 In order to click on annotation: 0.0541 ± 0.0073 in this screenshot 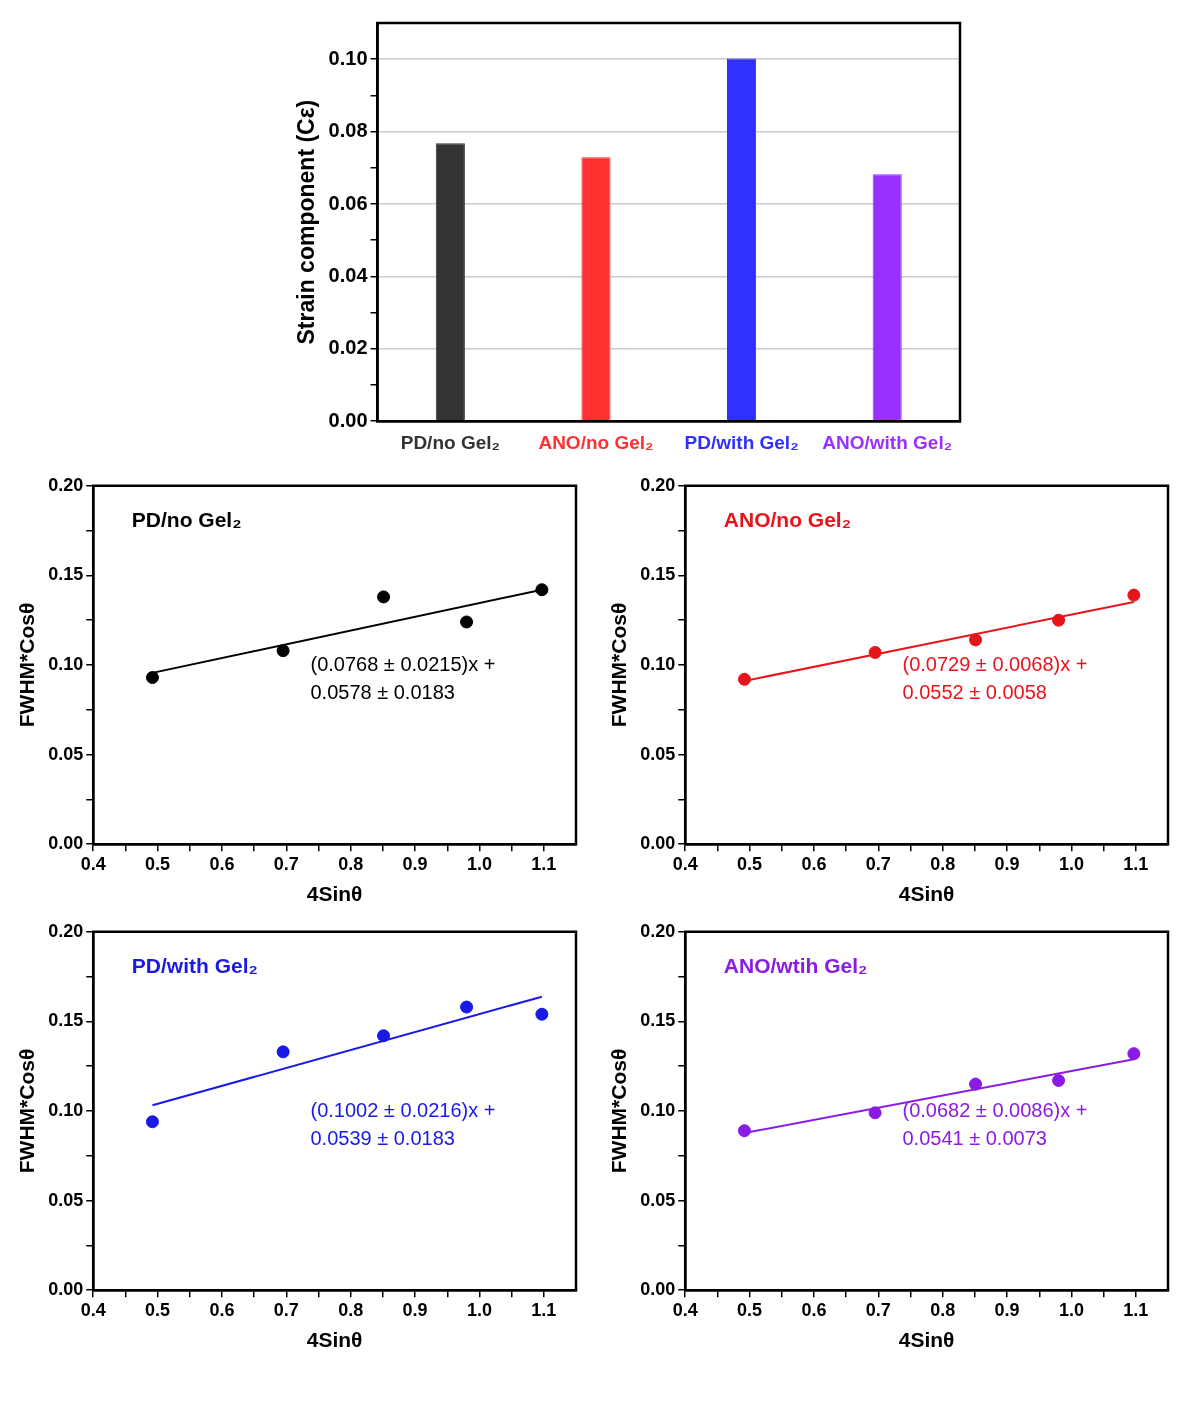, I will do `click(974, 1138)`.